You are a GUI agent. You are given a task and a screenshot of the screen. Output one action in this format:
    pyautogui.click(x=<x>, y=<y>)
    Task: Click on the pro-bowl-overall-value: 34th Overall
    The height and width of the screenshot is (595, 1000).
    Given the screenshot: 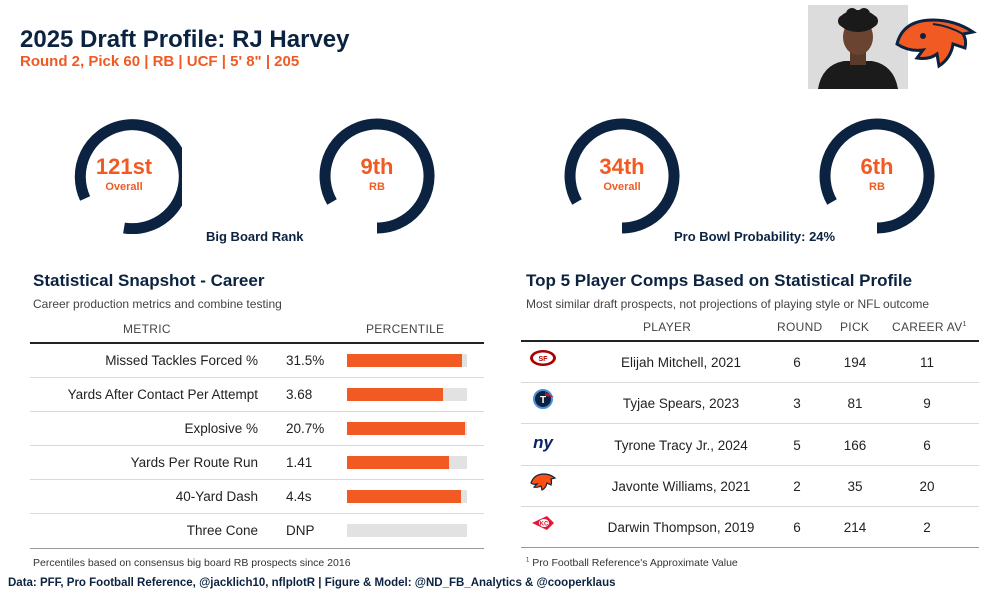 What is the action you would take?
    pyautogui.click(x=622, y=173)
    